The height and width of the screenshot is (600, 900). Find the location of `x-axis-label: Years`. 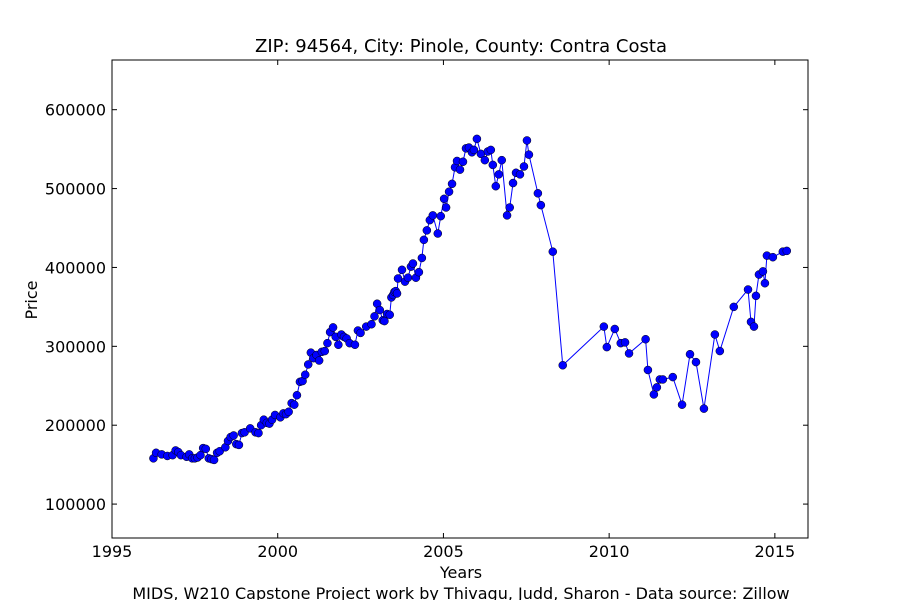

x-axis-label: Years is located at coordinates (460, 572).